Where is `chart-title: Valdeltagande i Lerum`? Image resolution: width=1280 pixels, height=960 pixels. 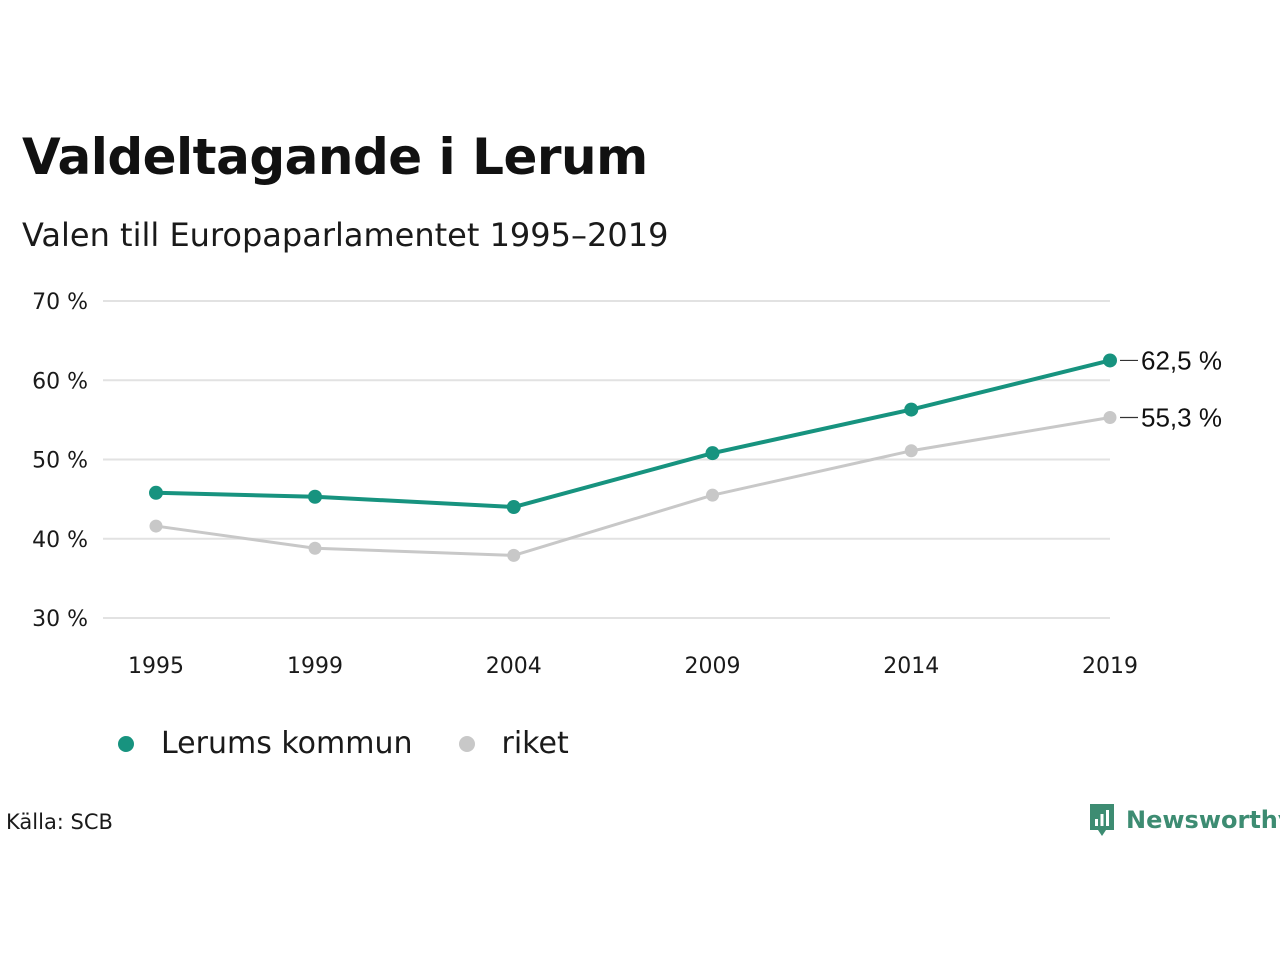
chart-title: Valdeltagande i Lerum is located at coordinates (335, 157).